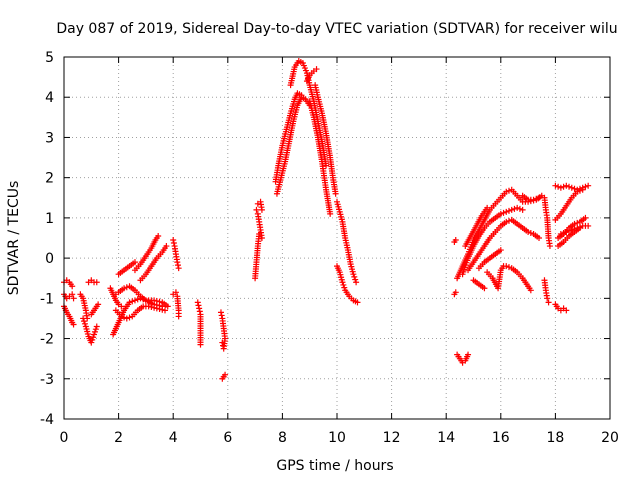 The width and height of the screenshot is (640, 480). What do you see at coordinates (64, 438) in the screenshot?
I see `x-tick-label: 0` at bounding box center [64, 438].